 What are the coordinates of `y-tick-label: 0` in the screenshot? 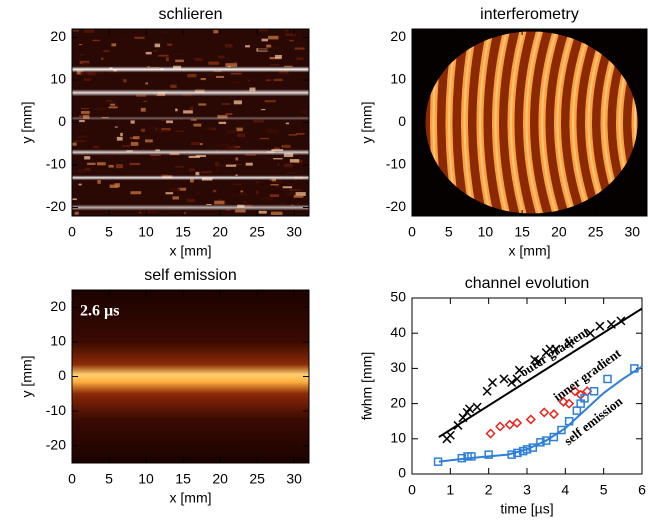 It's located at (62, 375).